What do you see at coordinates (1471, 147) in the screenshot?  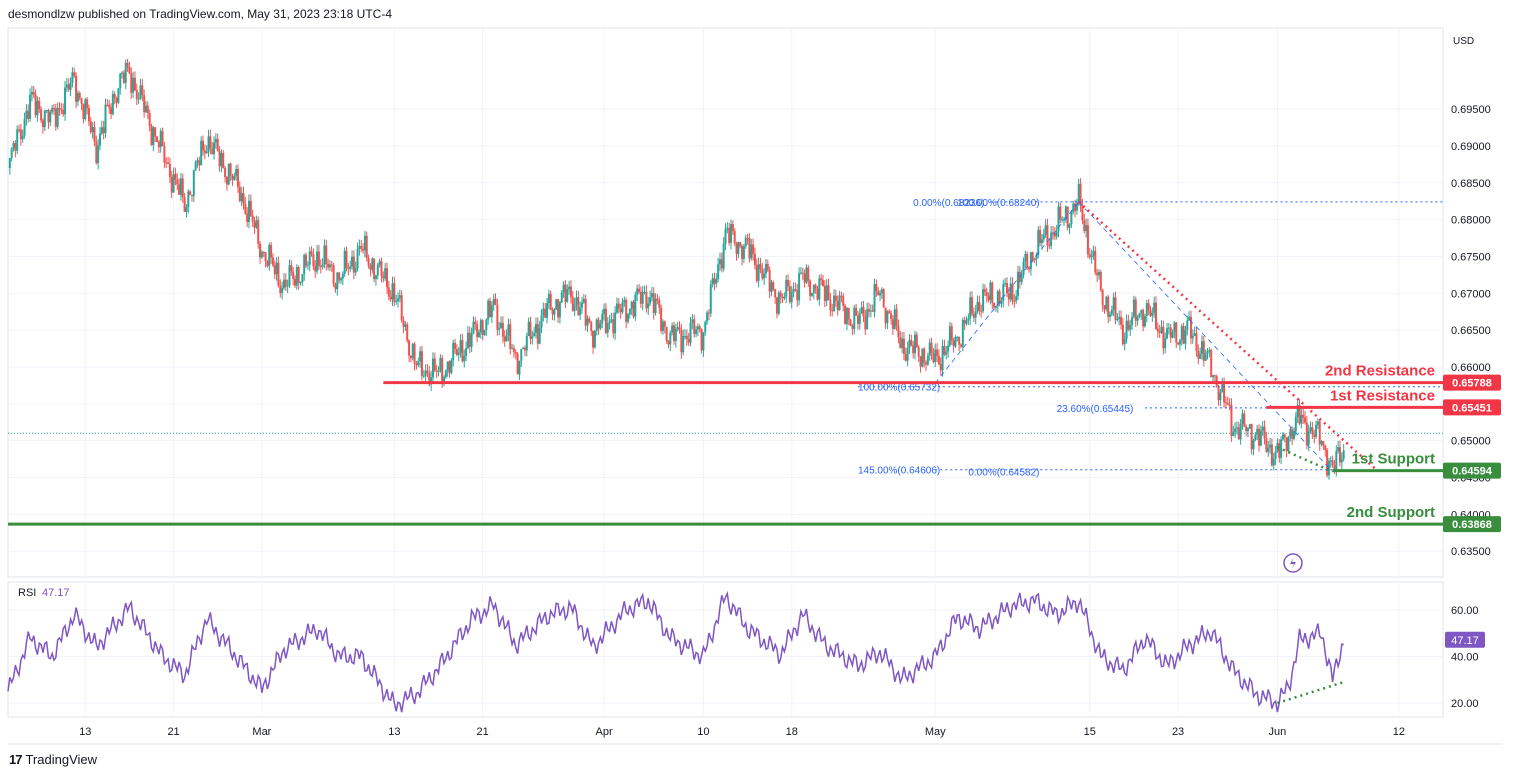 I see `price-tick-label: 0.69000` at bounding box center [1471, 147].